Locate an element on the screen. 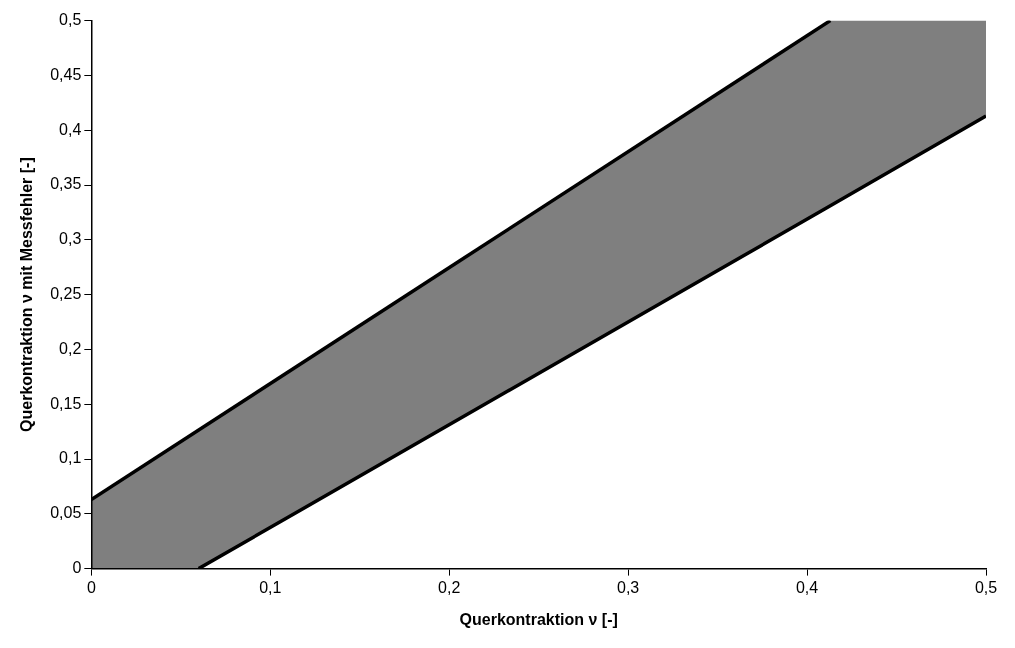  y-tick-label: 0,45 is located at coordinates (66, 74).